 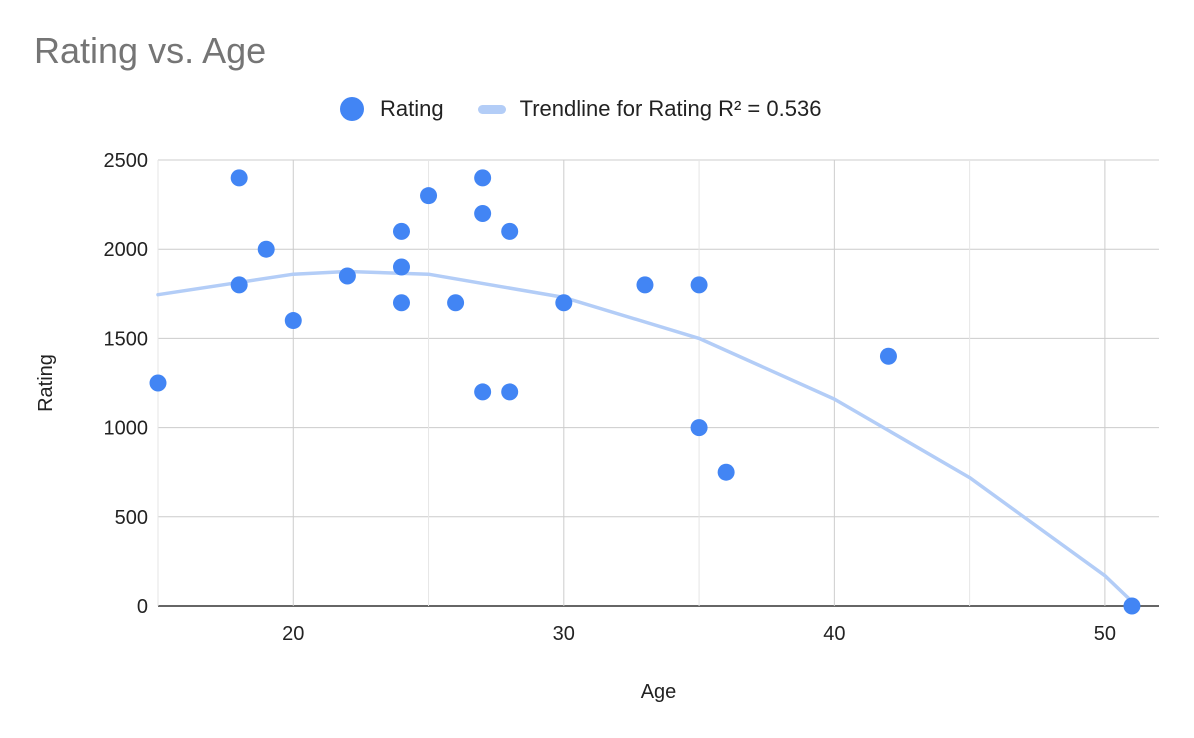 I want to click on legend-item-trendline: Trendline for Rating R² = 0.536, so click(x=649, y=109).